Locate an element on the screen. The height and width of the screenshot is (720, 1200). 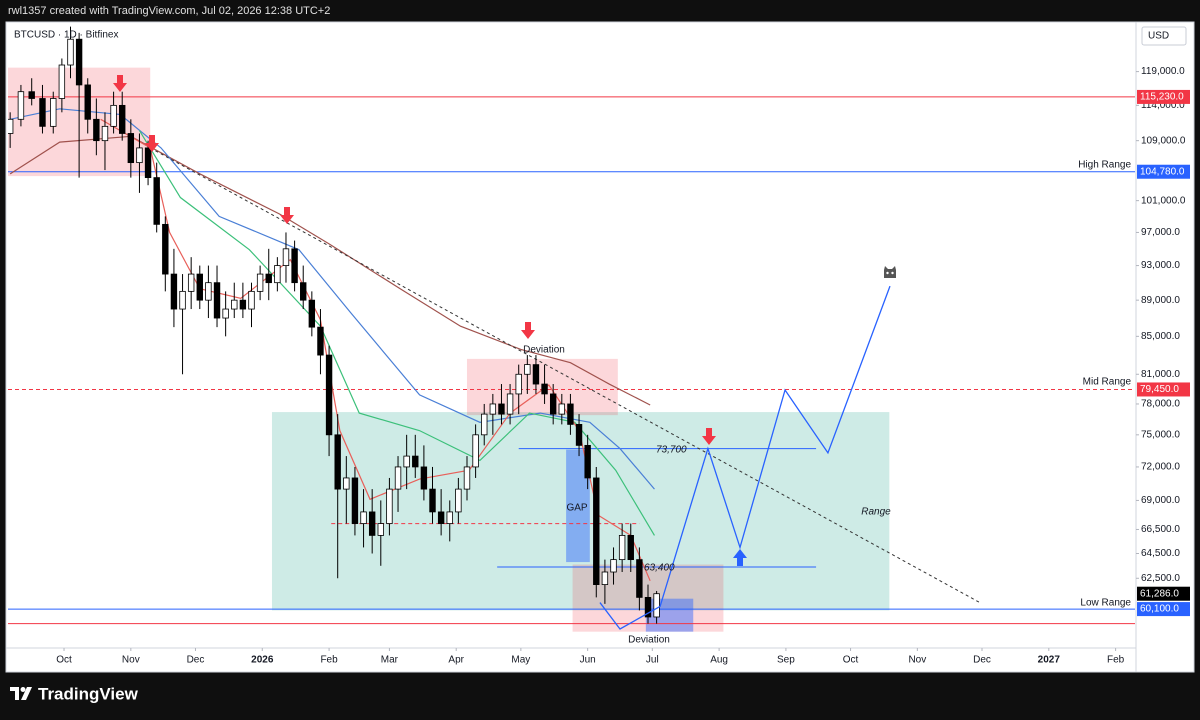
zone-label: GAP is located at coordinates (576, 508).